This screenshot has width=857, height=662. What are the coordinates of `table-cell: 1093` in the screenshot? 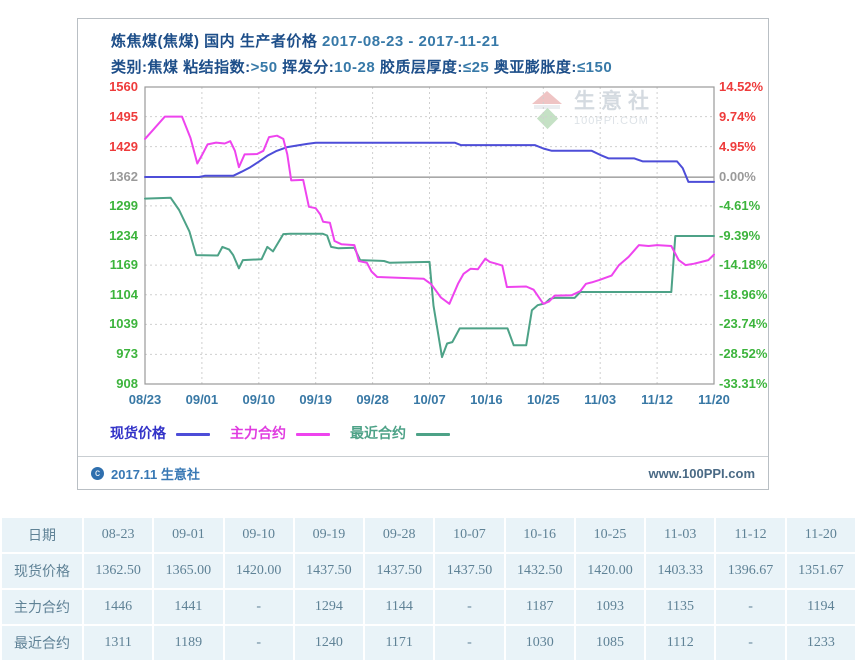 It's located at (610, 607).